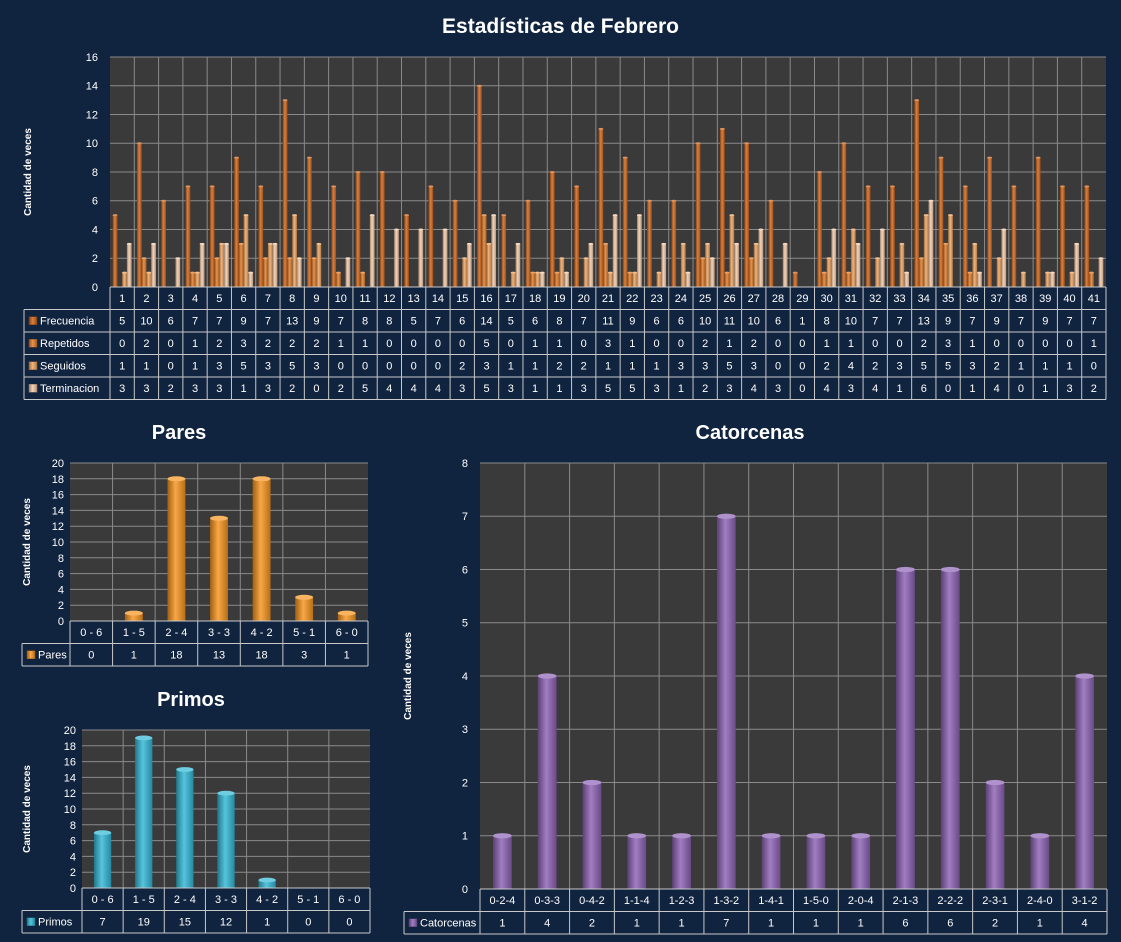  What do you see at coordinates (226, 923) in the screenshot?
I see `primos-data-value: 12` at bounding box center [226, 923].